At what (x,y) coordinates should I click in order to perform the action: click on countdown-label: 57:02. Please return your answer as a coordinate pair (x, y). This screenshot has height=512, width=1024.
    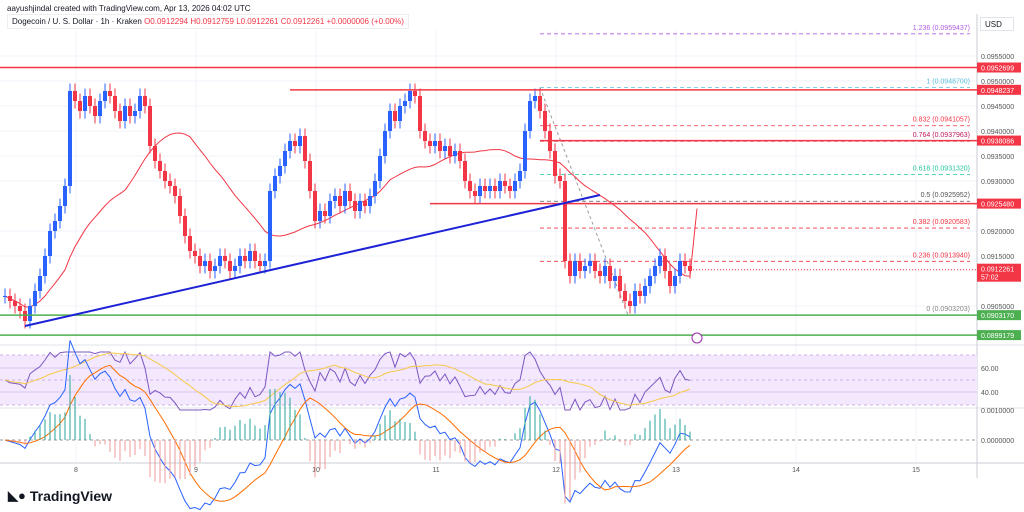
    Looking at the image, I should click on (990, 278).